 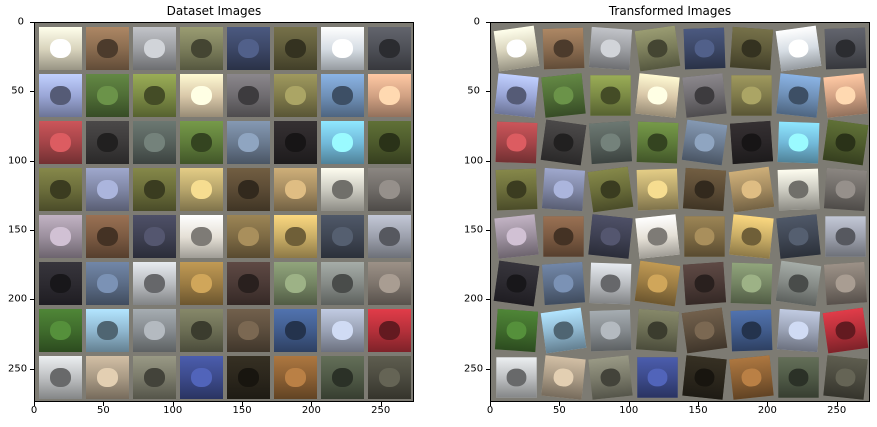 I want to click on y-tick-label: 50, so click(x=17, y=91).